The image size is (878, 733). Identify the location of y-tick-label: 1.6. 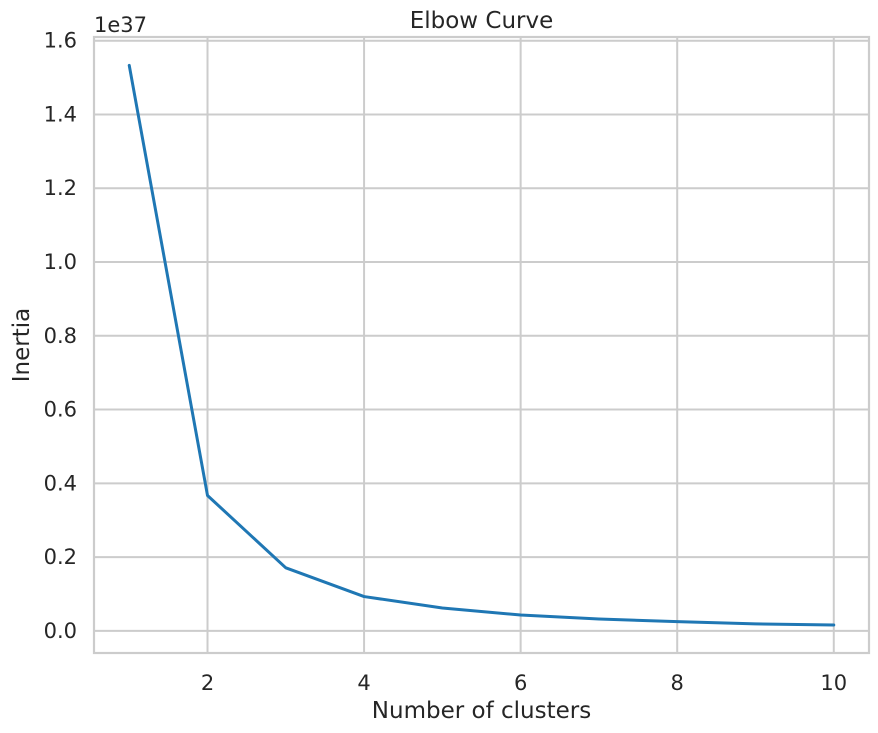
(60, 41).